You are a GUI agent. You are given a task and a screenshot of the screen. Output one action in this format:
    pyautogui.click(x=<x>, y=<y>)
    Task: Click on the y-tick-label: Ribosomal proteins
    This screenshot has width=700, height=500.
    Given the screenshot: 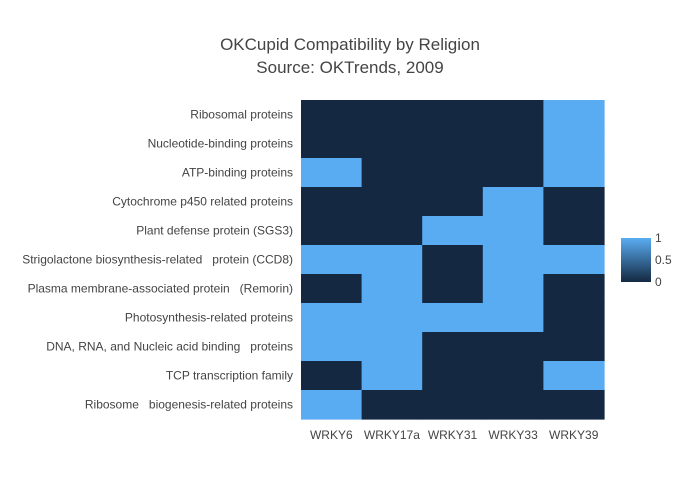 What is the action you would take?
    pyautogui.click(x=241, y=115)
    